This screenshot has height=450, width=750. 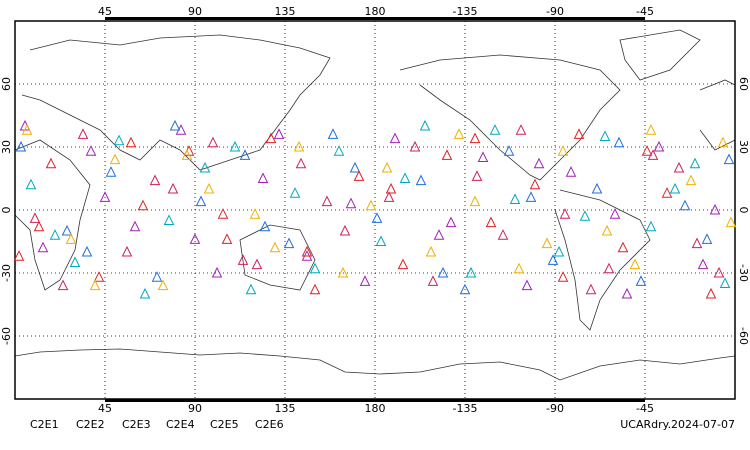 What do you see at coordinates (105, 408) in the screenshot?
I see `x-tick-label-bottom: 45` at bounding box center [105, 408].